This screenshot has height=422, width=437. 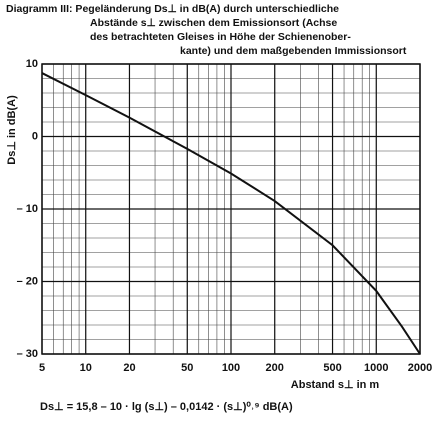 What do you see at coordinates (332, 368) in the screenshot?
I see `x-tick-label: 500` at bounding box center [332, 368].